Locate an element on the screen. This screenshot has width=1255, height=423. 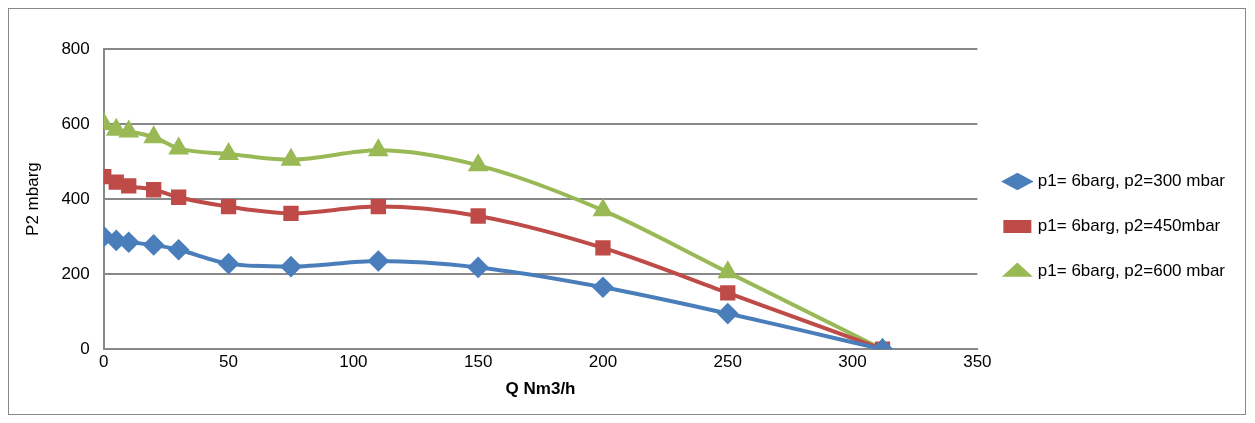
y-tick-label: 600 is located at coordinates (75, 123).